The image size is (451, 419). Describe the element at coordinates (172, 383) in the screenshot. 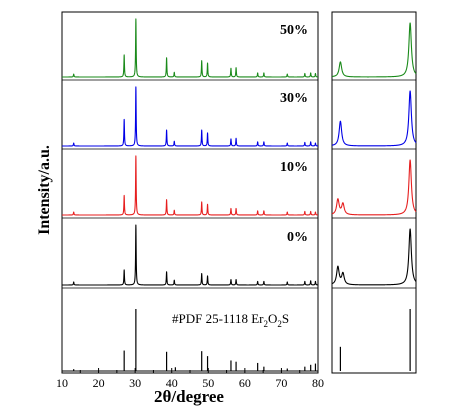

I see `x-tick-label: 40` at that location.